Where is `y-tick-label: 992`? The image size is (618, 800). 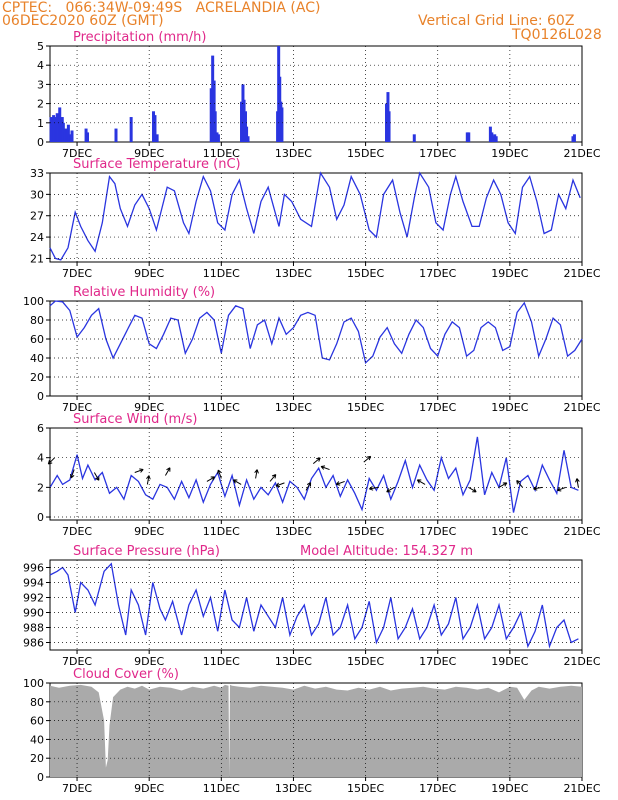 y-tick-label: 992 is located at coordinates (33, 598).